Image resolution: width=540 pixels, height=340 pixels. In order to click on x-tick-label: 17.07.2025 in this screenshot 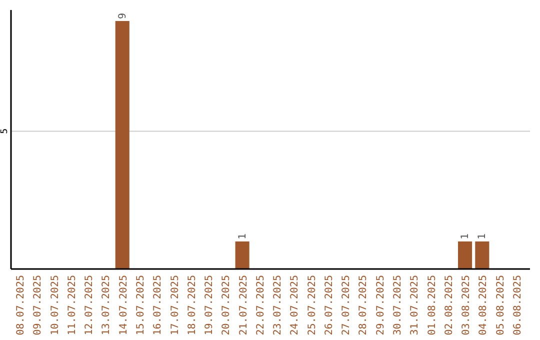, I will do `click(175, 305)`.